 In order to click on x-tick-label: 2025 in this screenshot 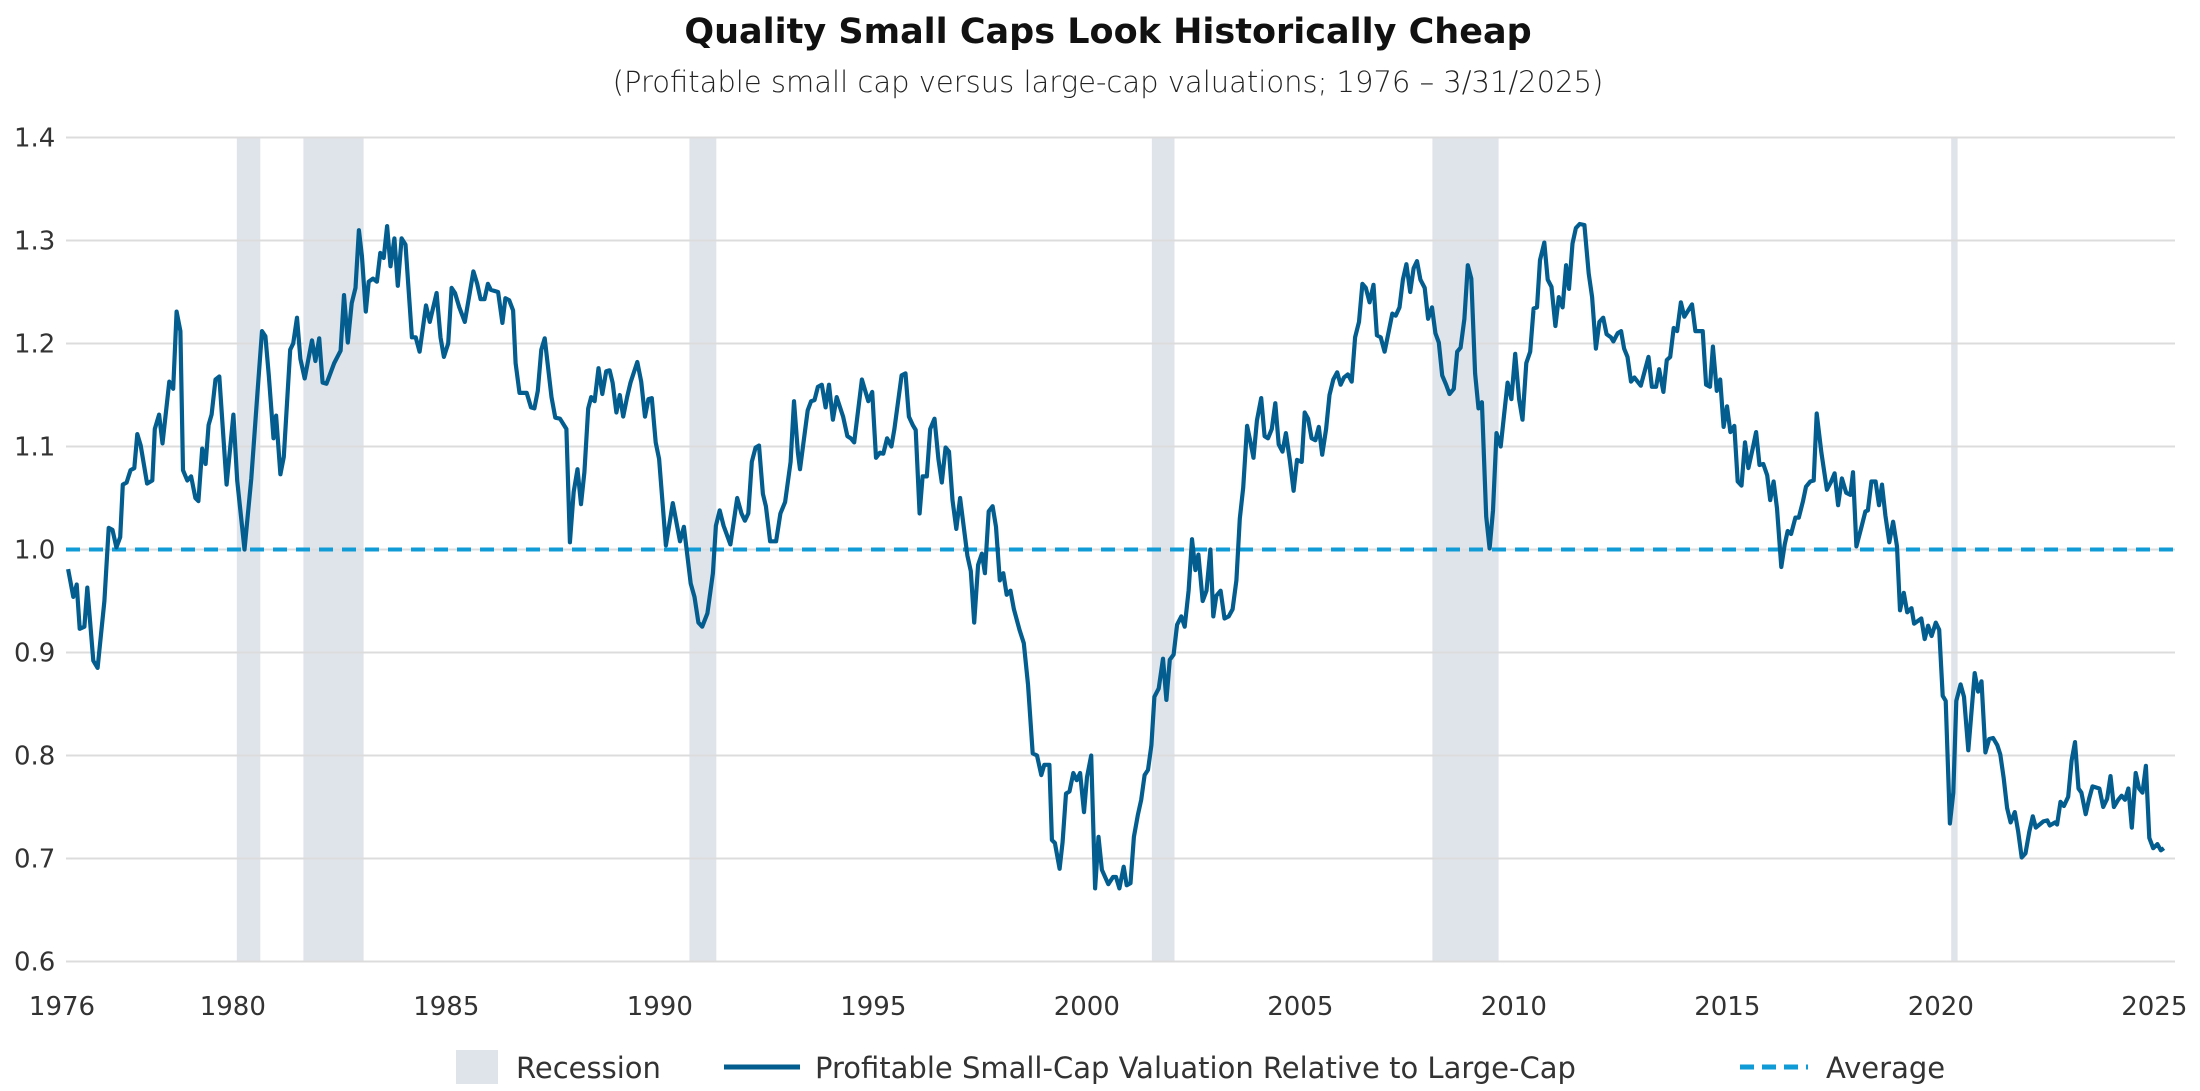, I will do `click(2154, 1007)`.